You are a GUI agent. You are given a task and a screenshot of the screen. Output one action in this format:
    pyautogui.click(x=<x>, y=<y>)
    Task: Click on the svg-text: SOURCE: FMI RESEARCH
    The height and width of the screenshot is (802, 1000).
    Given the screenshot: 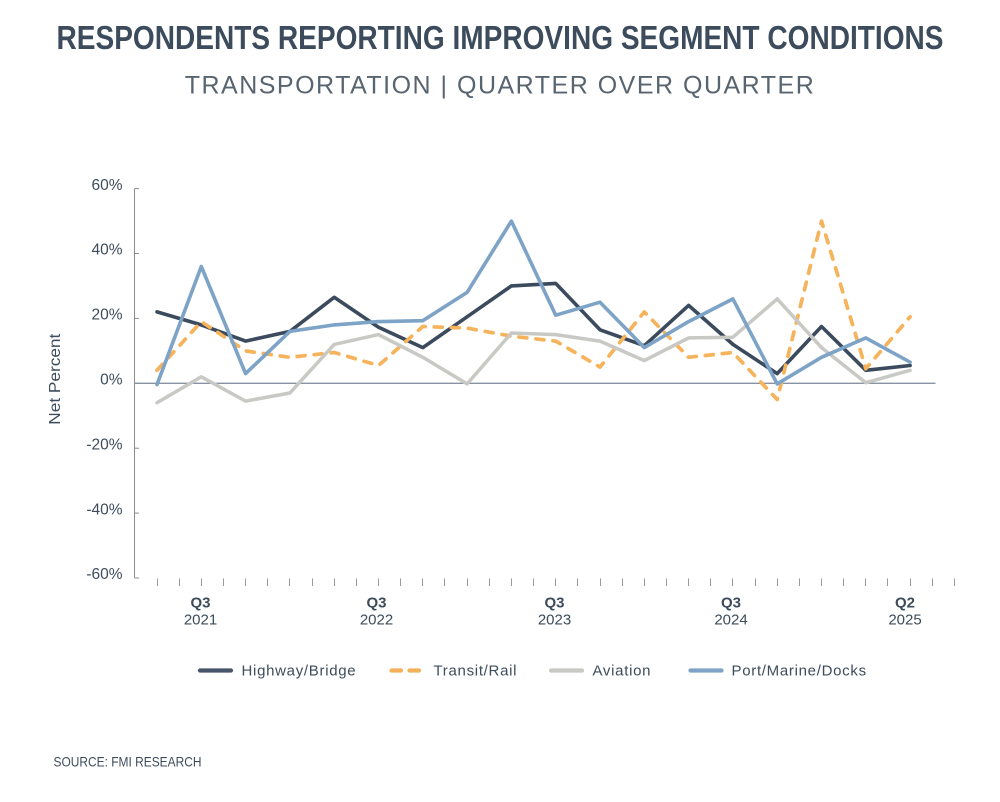 What is the action you would take?
    pyautogui.click(x=128, y=762)
    